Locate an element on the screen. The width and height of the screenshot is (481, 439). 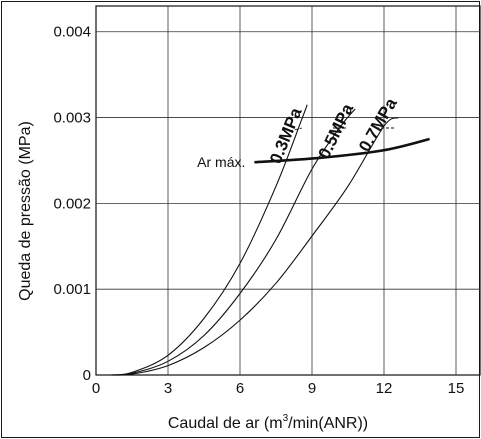
x-axis-title-main: Caudal de ar (m is located at coordinates (225, 423).